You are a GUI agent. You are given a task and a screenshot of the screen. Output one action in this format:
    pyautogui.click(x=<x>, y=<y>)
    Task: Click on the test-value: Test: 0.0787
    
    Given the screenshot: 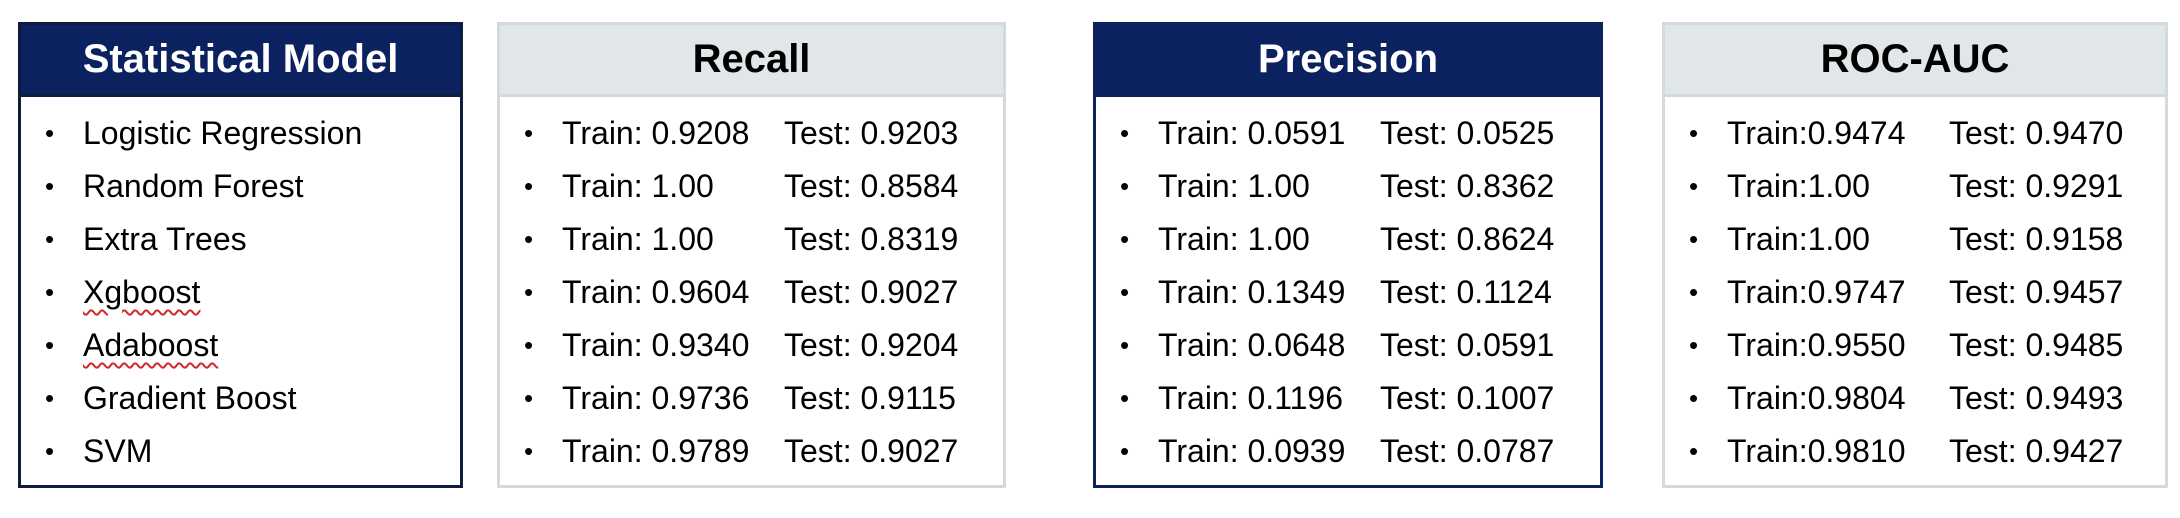 What is the action you would take?
    pyautogui.click(x=1467, y=451)
    